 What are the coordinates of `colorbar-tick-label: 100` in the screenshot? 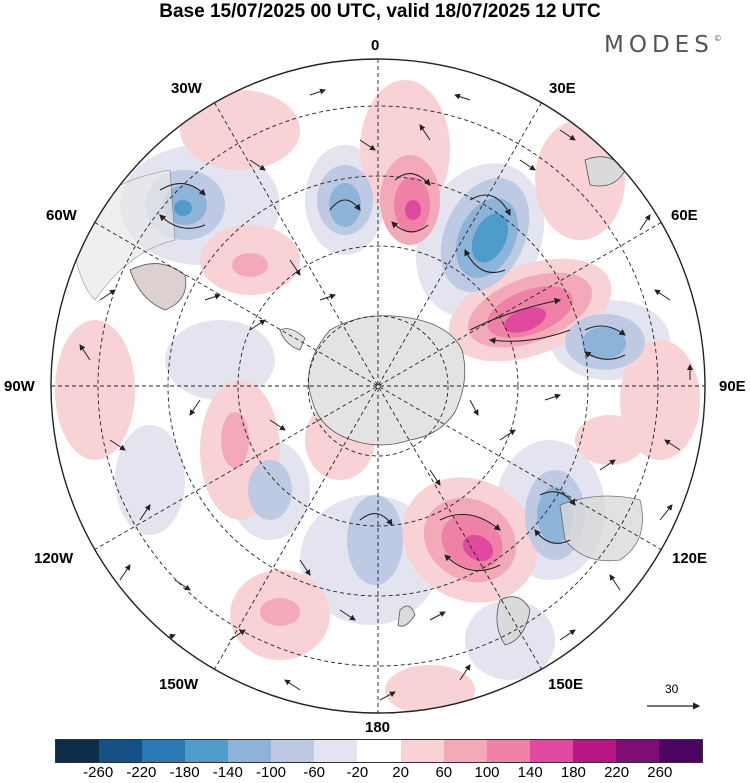 It's located at (487, 772).